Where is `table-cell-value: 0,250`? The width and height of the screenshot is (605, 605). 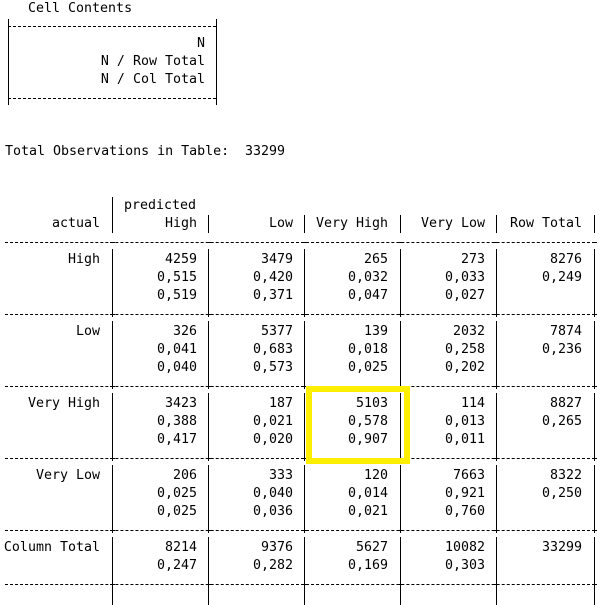
table-cell-value: 0,250 is located at coordinates (561, 493).